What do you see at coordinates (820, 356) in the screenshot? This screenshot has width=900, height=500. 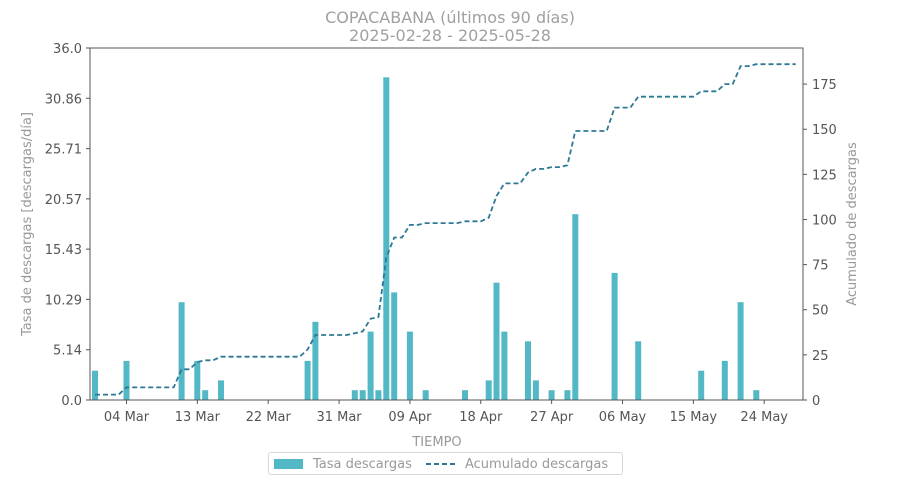 I see `right-tick-label: 25` at bounding box center [820, 356].